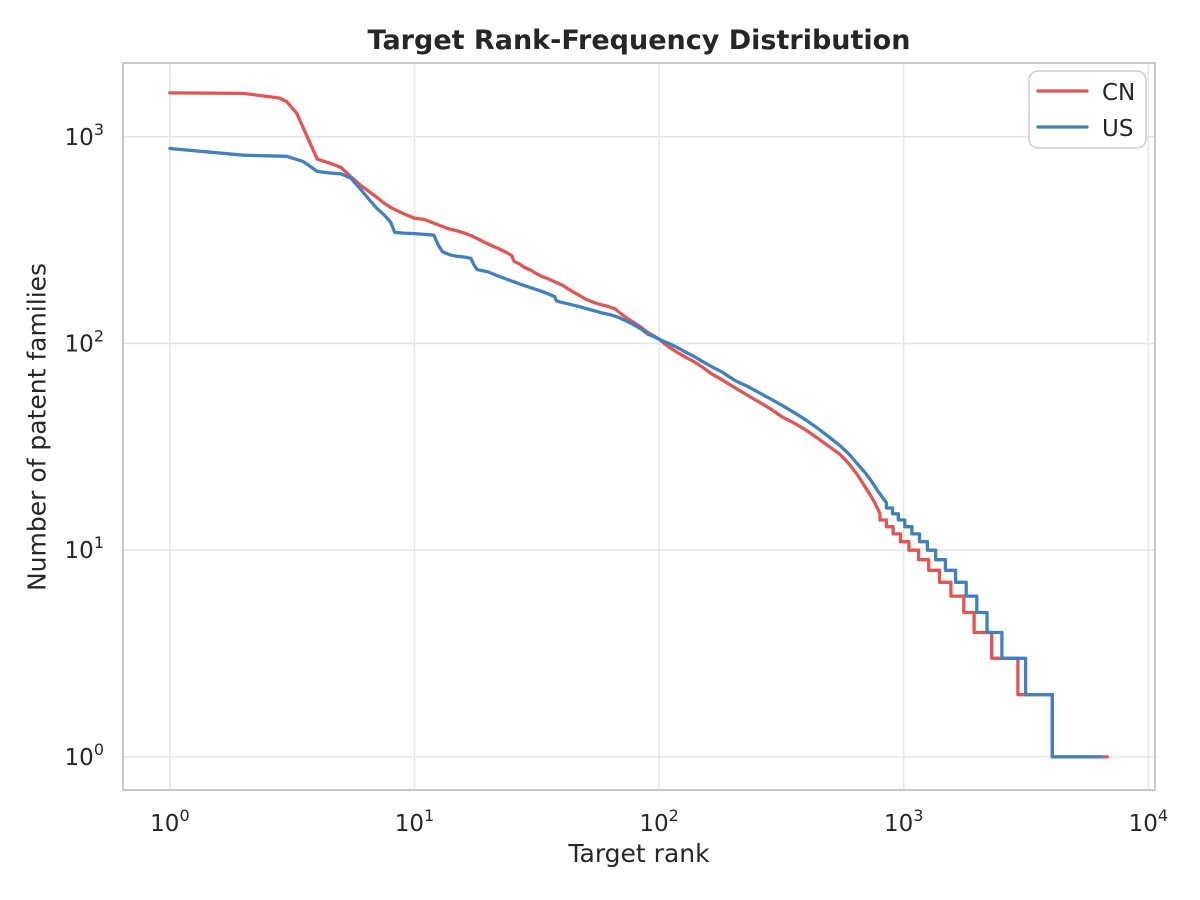 The height and width of the screenshot is (900, 1200). I want to click on y-tick-label: 10¹, so click(84, 548).